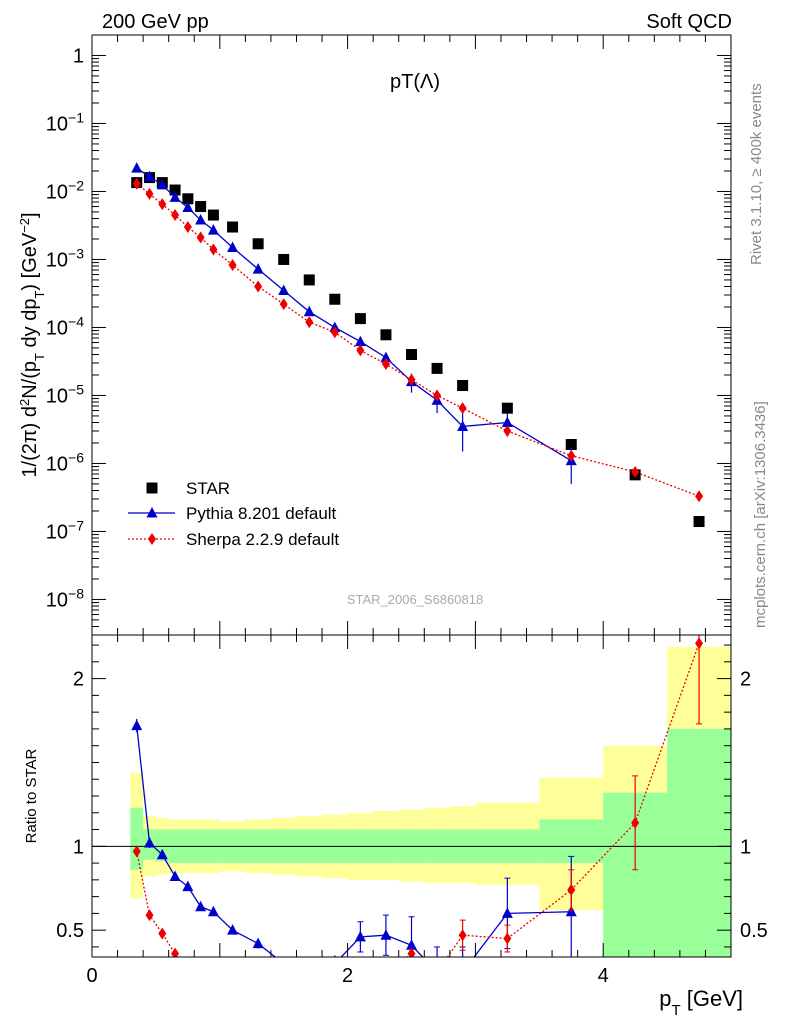 The height and width of the screenshot is (1024, 786). I want to click on y-tick-label: 10⁻⁵, so click(65, 394).